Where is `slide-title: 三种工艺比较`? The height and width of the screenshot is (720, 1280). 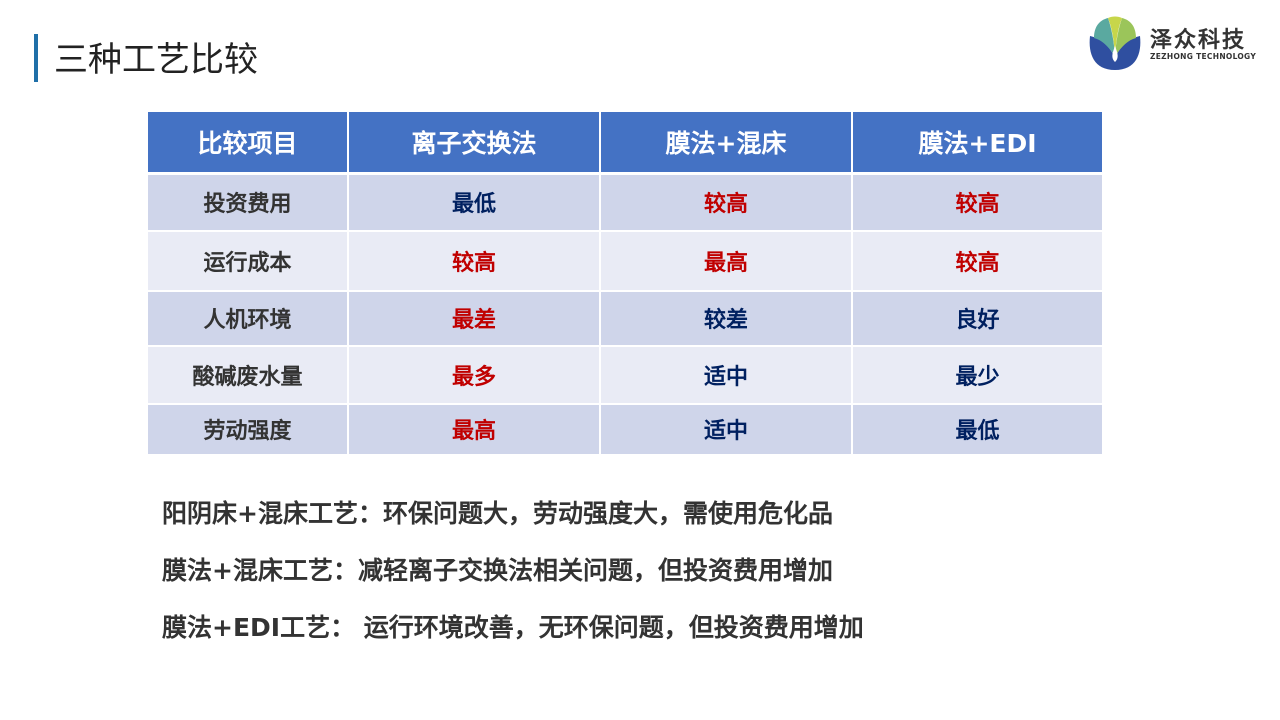 slide-title: 三种工艺比较 is located at coordinates (156, 60).